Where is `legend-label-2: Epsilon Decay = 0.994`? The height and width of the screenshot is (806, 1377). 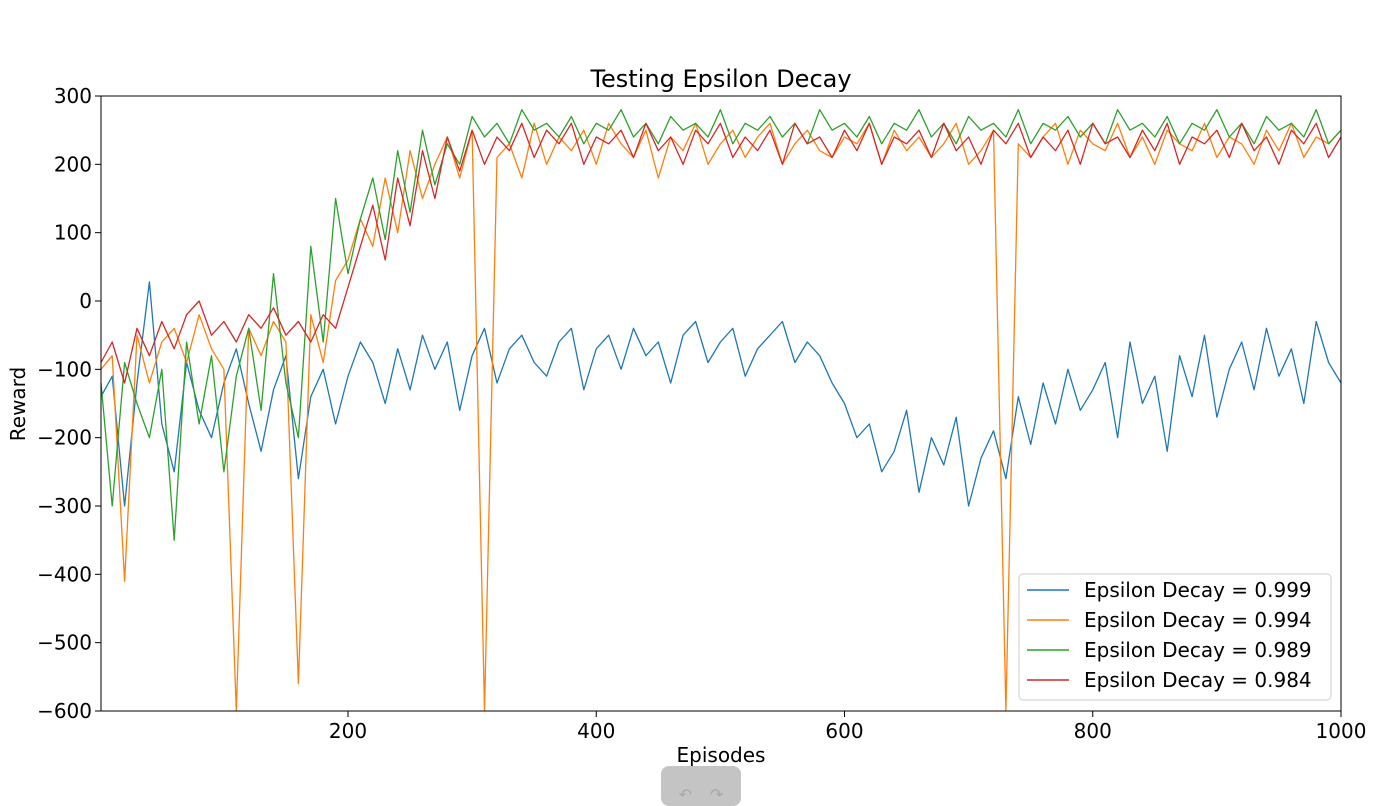 legend-label-2: Epsilon Decay = 0.994 is located at coordinates (1198, 620).